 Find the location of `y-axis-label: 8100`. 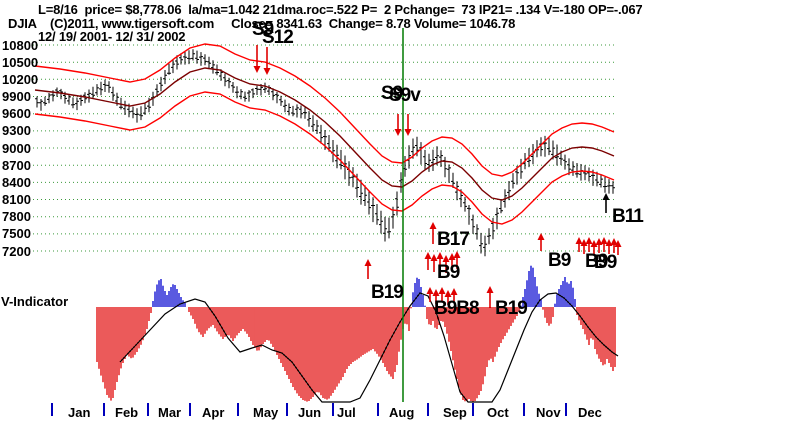

y-axis-label: 8100 is located at coordinates (16, 199).